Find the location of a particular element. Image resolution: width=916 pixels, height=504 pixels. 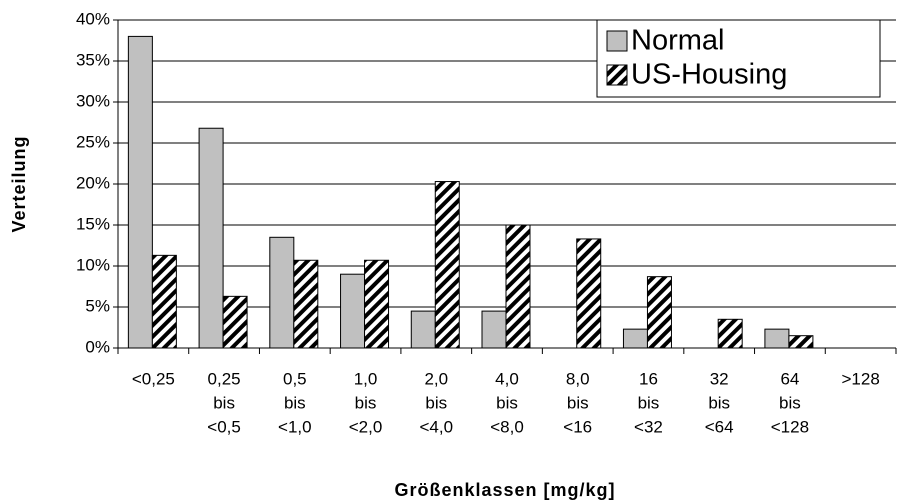

y-tick-label: 15% is located at coordinates (93, 223).